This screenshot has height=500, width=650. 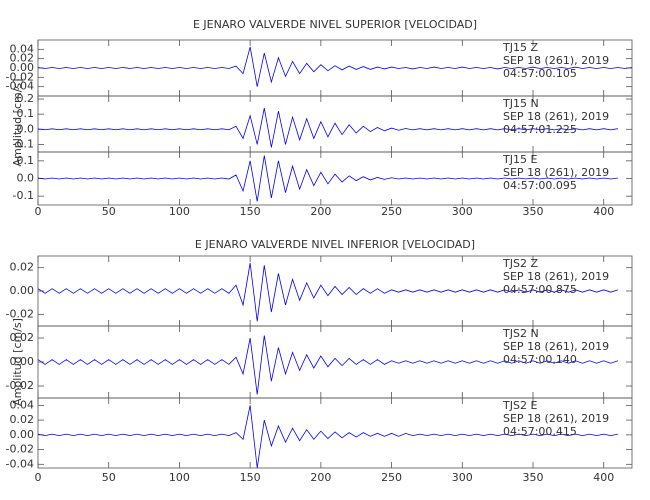 What do you see at coordinates (520, 47) in the screenshot?
I see `trace-station: TJ15 Z` at bounding box center [520, 47].